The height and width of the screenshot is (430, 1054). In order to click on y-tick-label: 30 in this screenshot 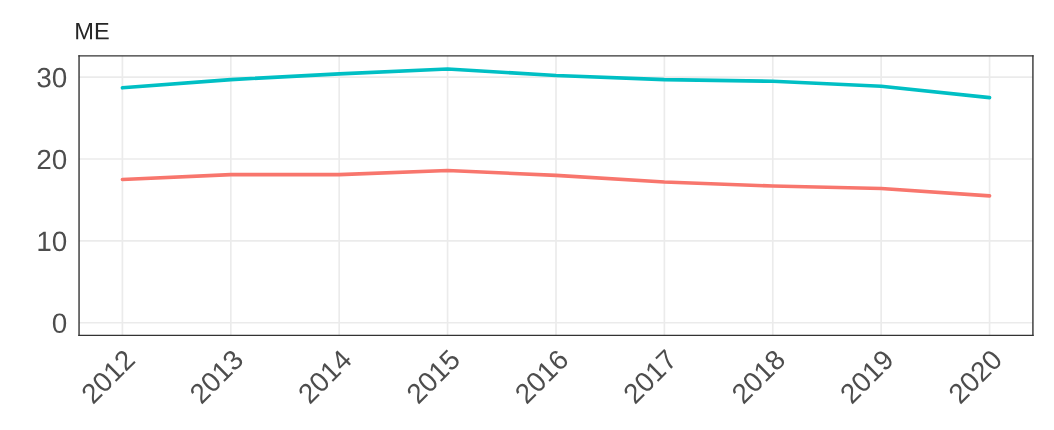, I will do `click(52, 77)`.